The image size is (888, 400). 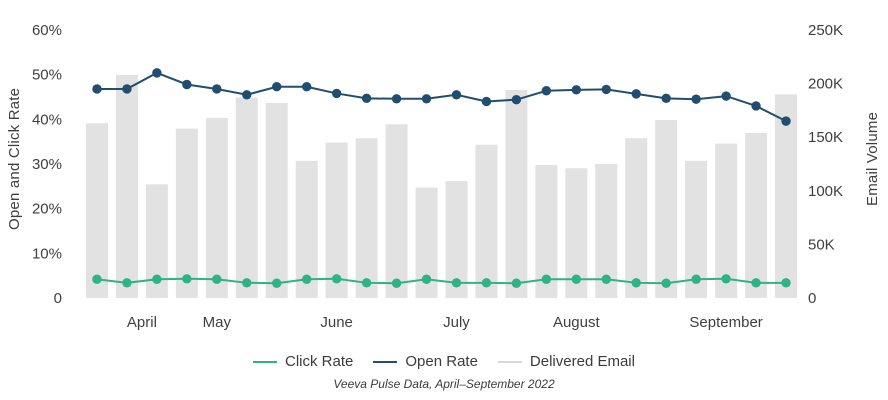 I want to click on left-axis-tick-label: 30%, so click(x=47, y=164).